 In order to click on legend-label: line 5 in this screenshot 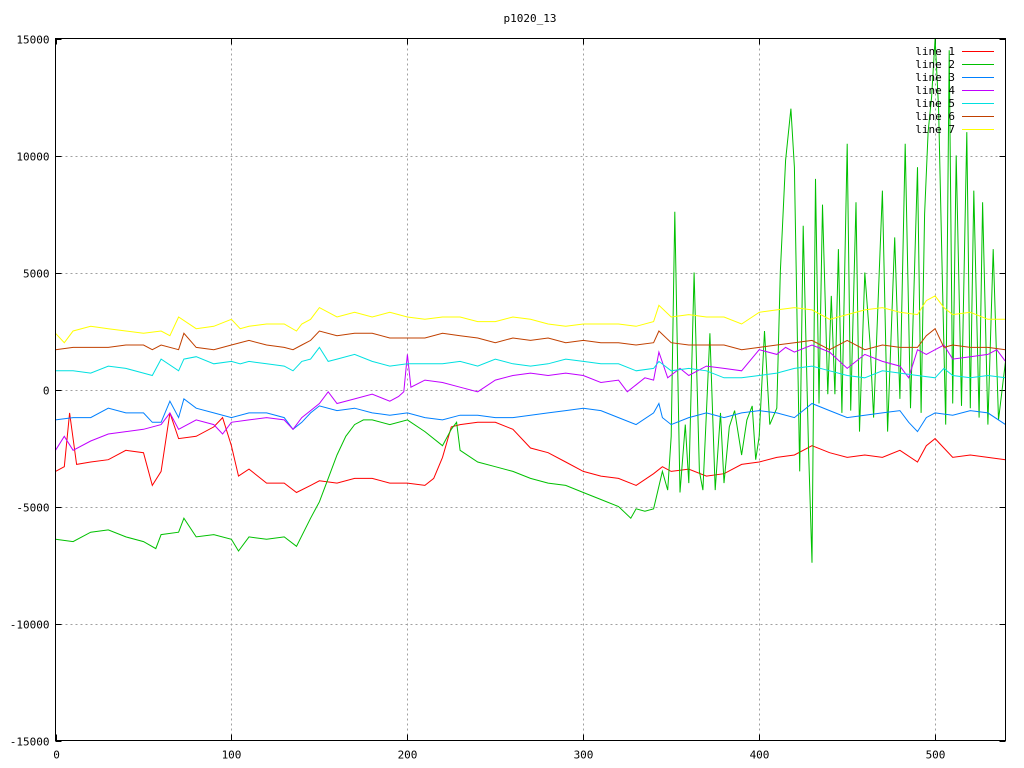, I will do `click(935, 103)`.